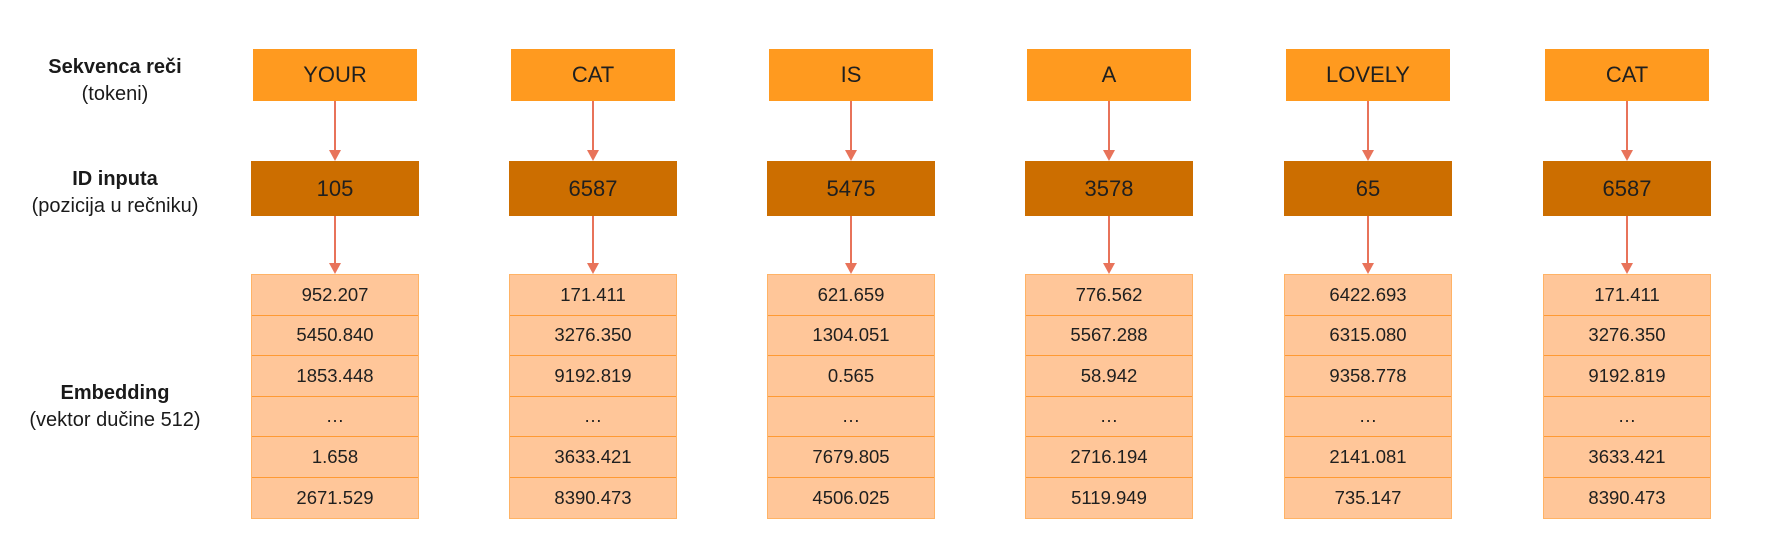 Image resolution: width=1775 pixels, height=550 pixels. I want to click on row-label-input-ids: ID inputa (pozicija u rečniku), so click(115, 193).